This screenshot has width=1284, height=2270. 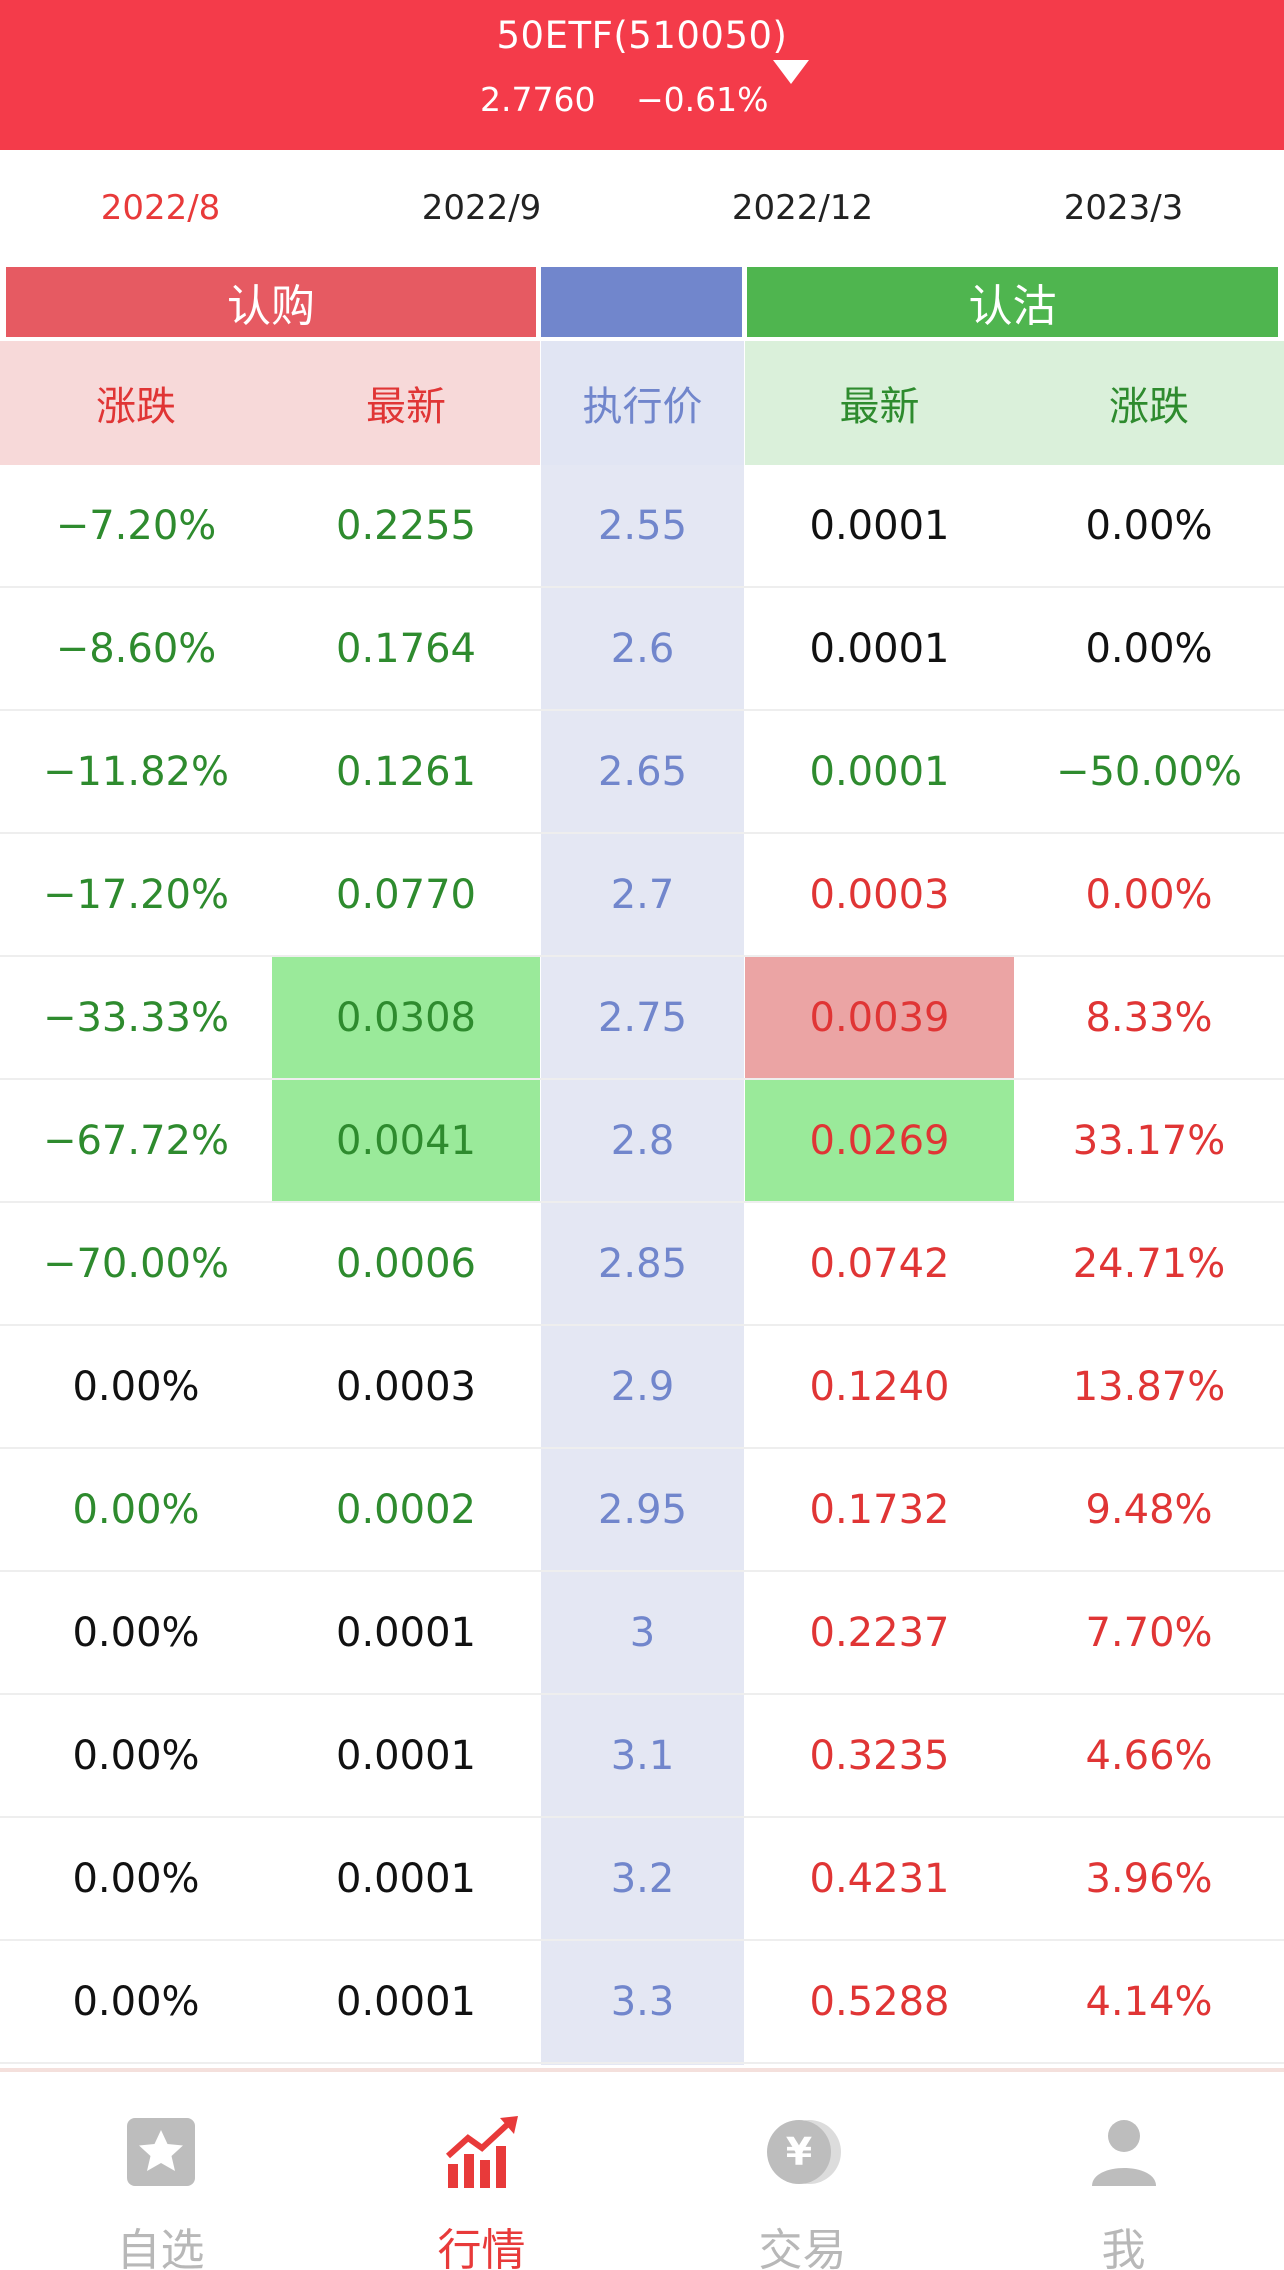 What do you see at coordinates (879, 1755) in the screenshot?
I see `put-latest-cell: 0.3235` at bounding box center [879, 1755].